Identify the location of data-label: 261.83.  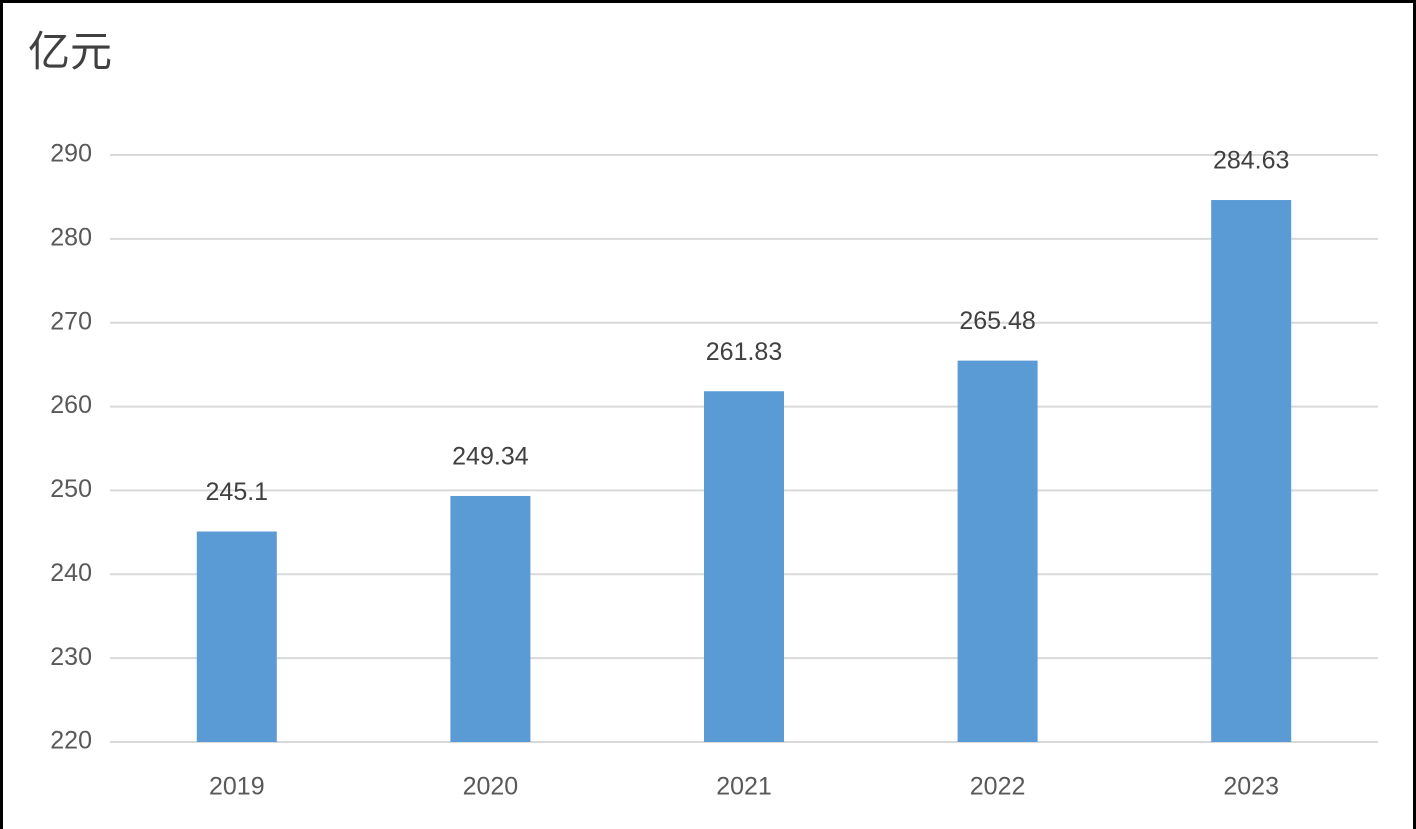
(744, 352).